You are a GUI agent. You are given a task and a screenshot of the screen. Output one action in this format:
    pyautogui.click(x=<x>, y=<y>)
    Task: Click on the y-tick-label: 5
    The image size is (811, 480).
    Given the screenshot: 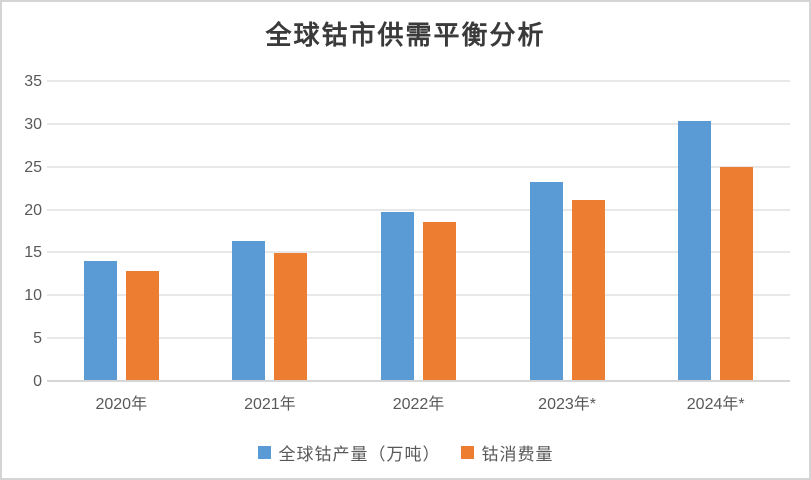 What is the action you would take?
    pyautogui.click(x=37, y=339)
    